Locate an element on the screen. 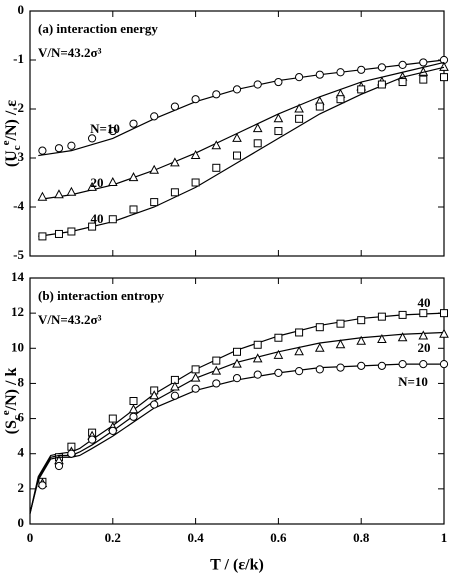  y-tick-label: 6 is located at coordinates (21, 417).